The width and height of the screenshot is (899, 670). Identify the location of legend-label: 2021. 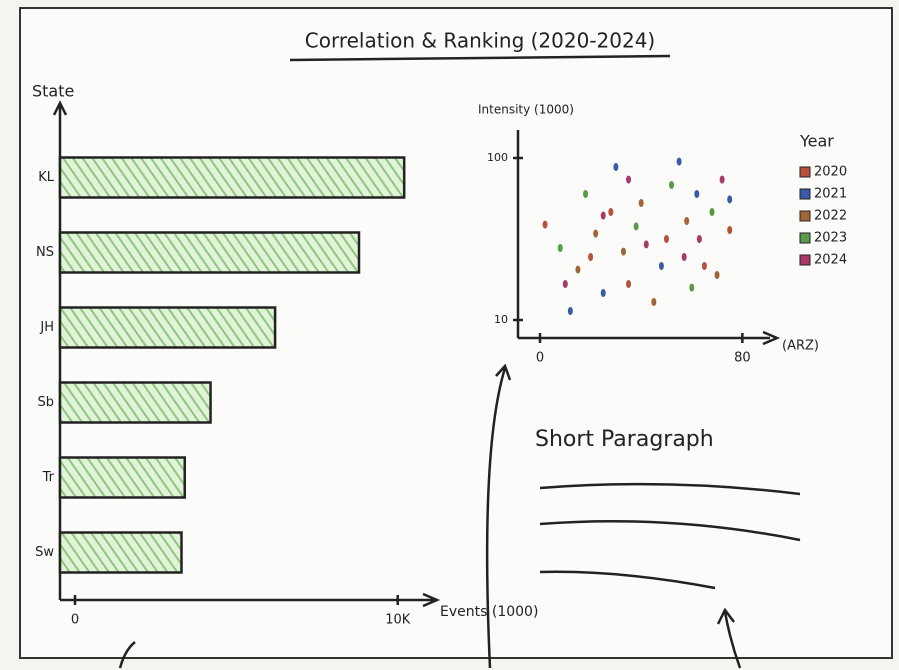
(830, 194).